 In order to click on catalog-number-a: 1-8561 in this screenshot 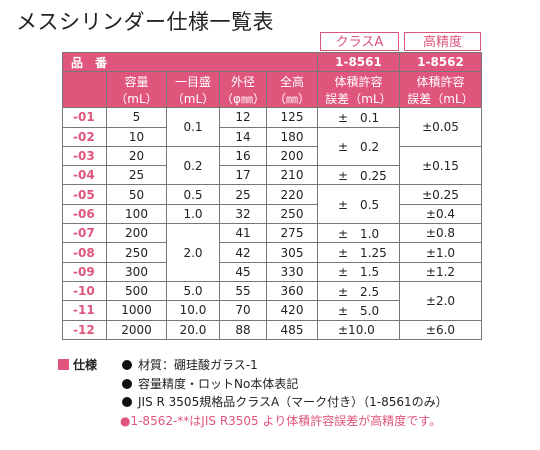, I will do `click(358, 62)`.